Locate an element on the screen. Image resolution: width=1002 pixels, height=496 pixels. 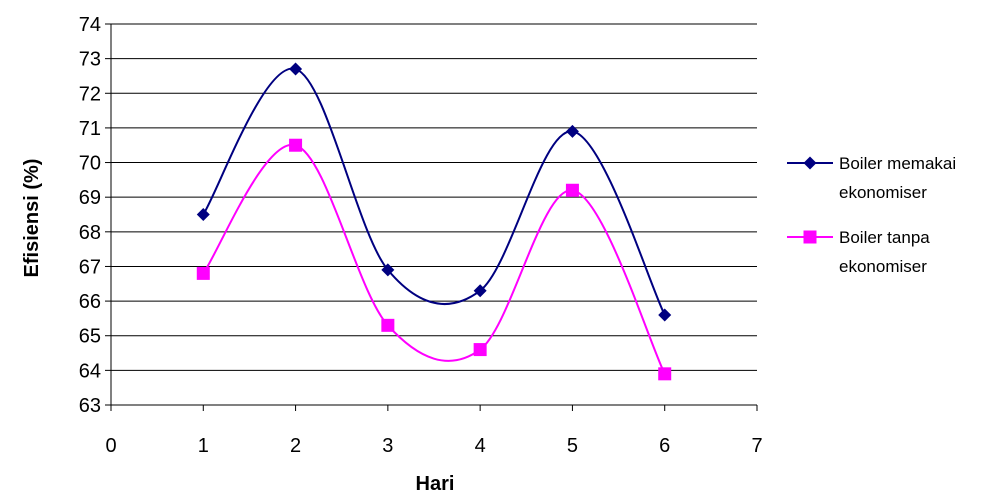
x-tick-label-0: 0 is located at coordinates (110, 446).